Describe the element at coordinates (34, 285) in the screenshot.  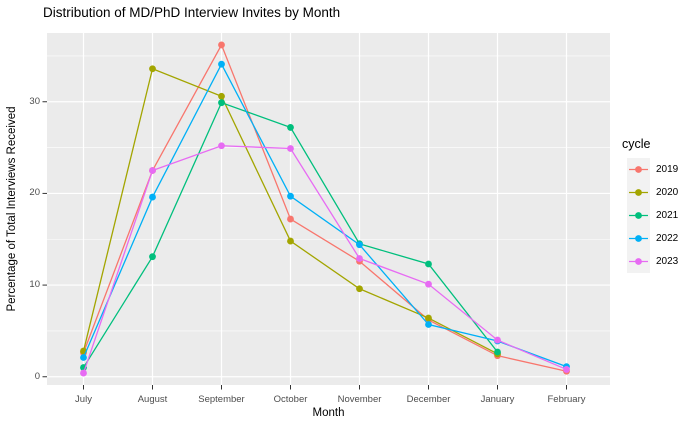
I see `y-tick-label: 10` at that location.